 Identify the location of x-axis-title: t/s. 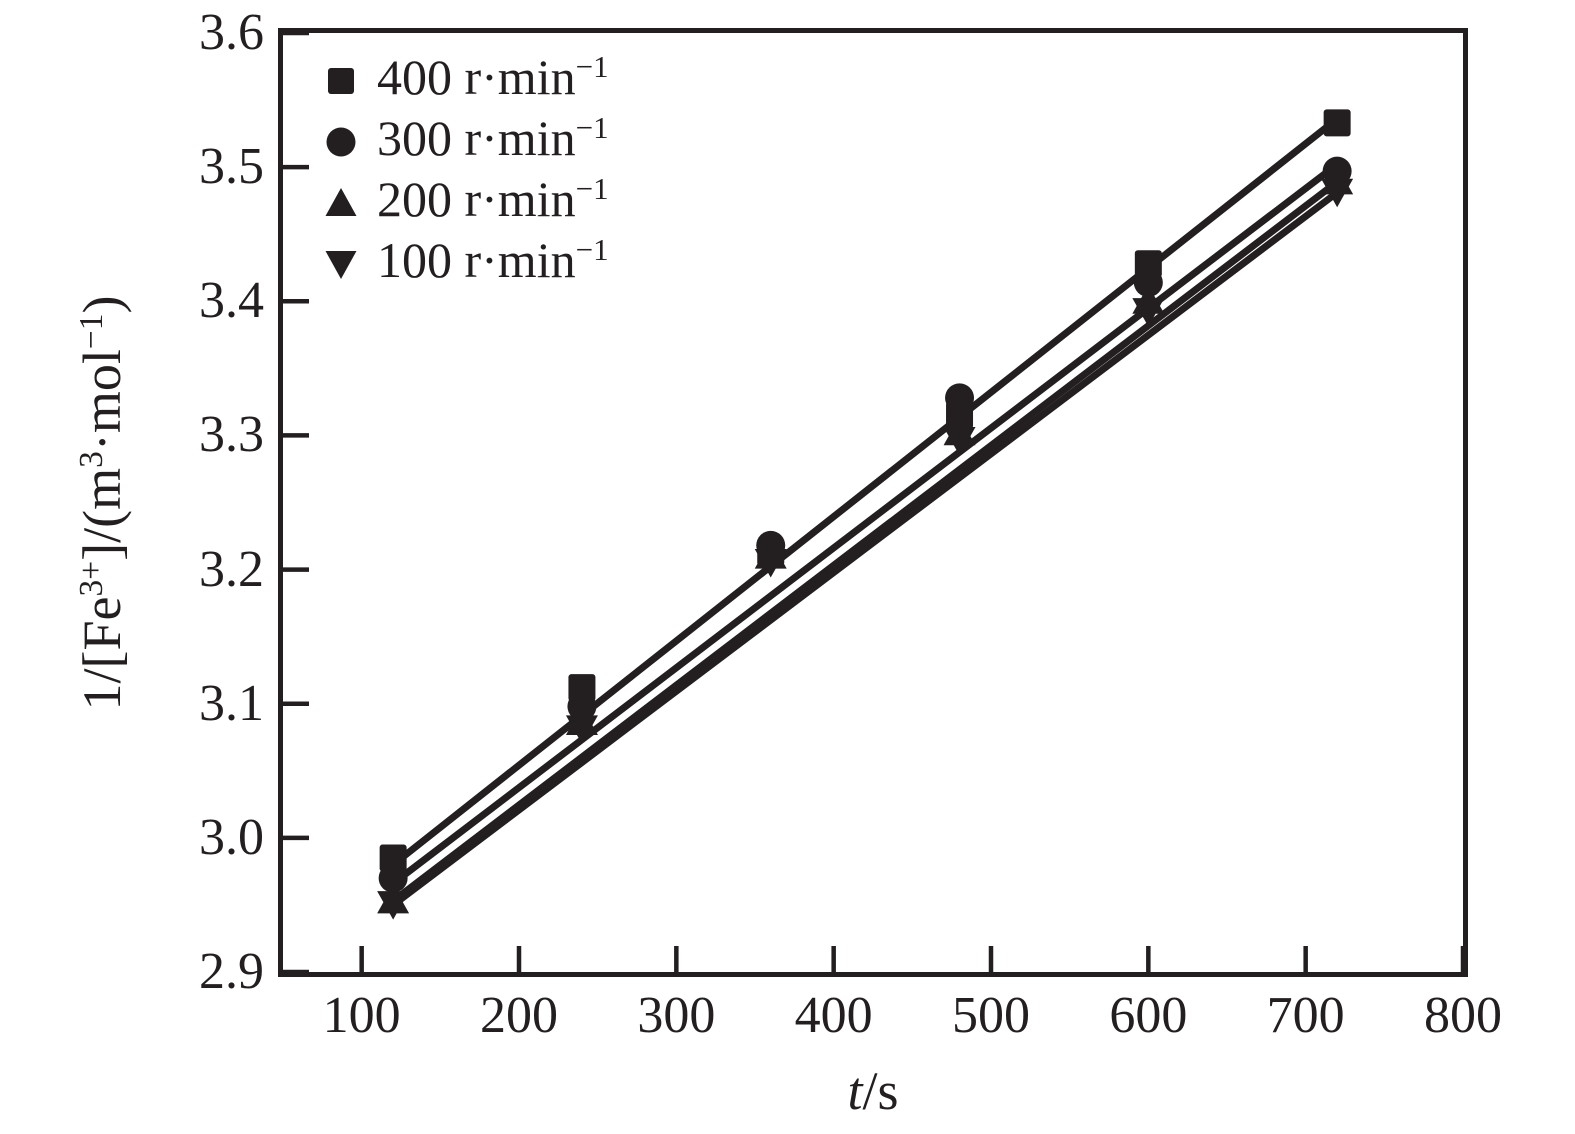
(873, 1091).